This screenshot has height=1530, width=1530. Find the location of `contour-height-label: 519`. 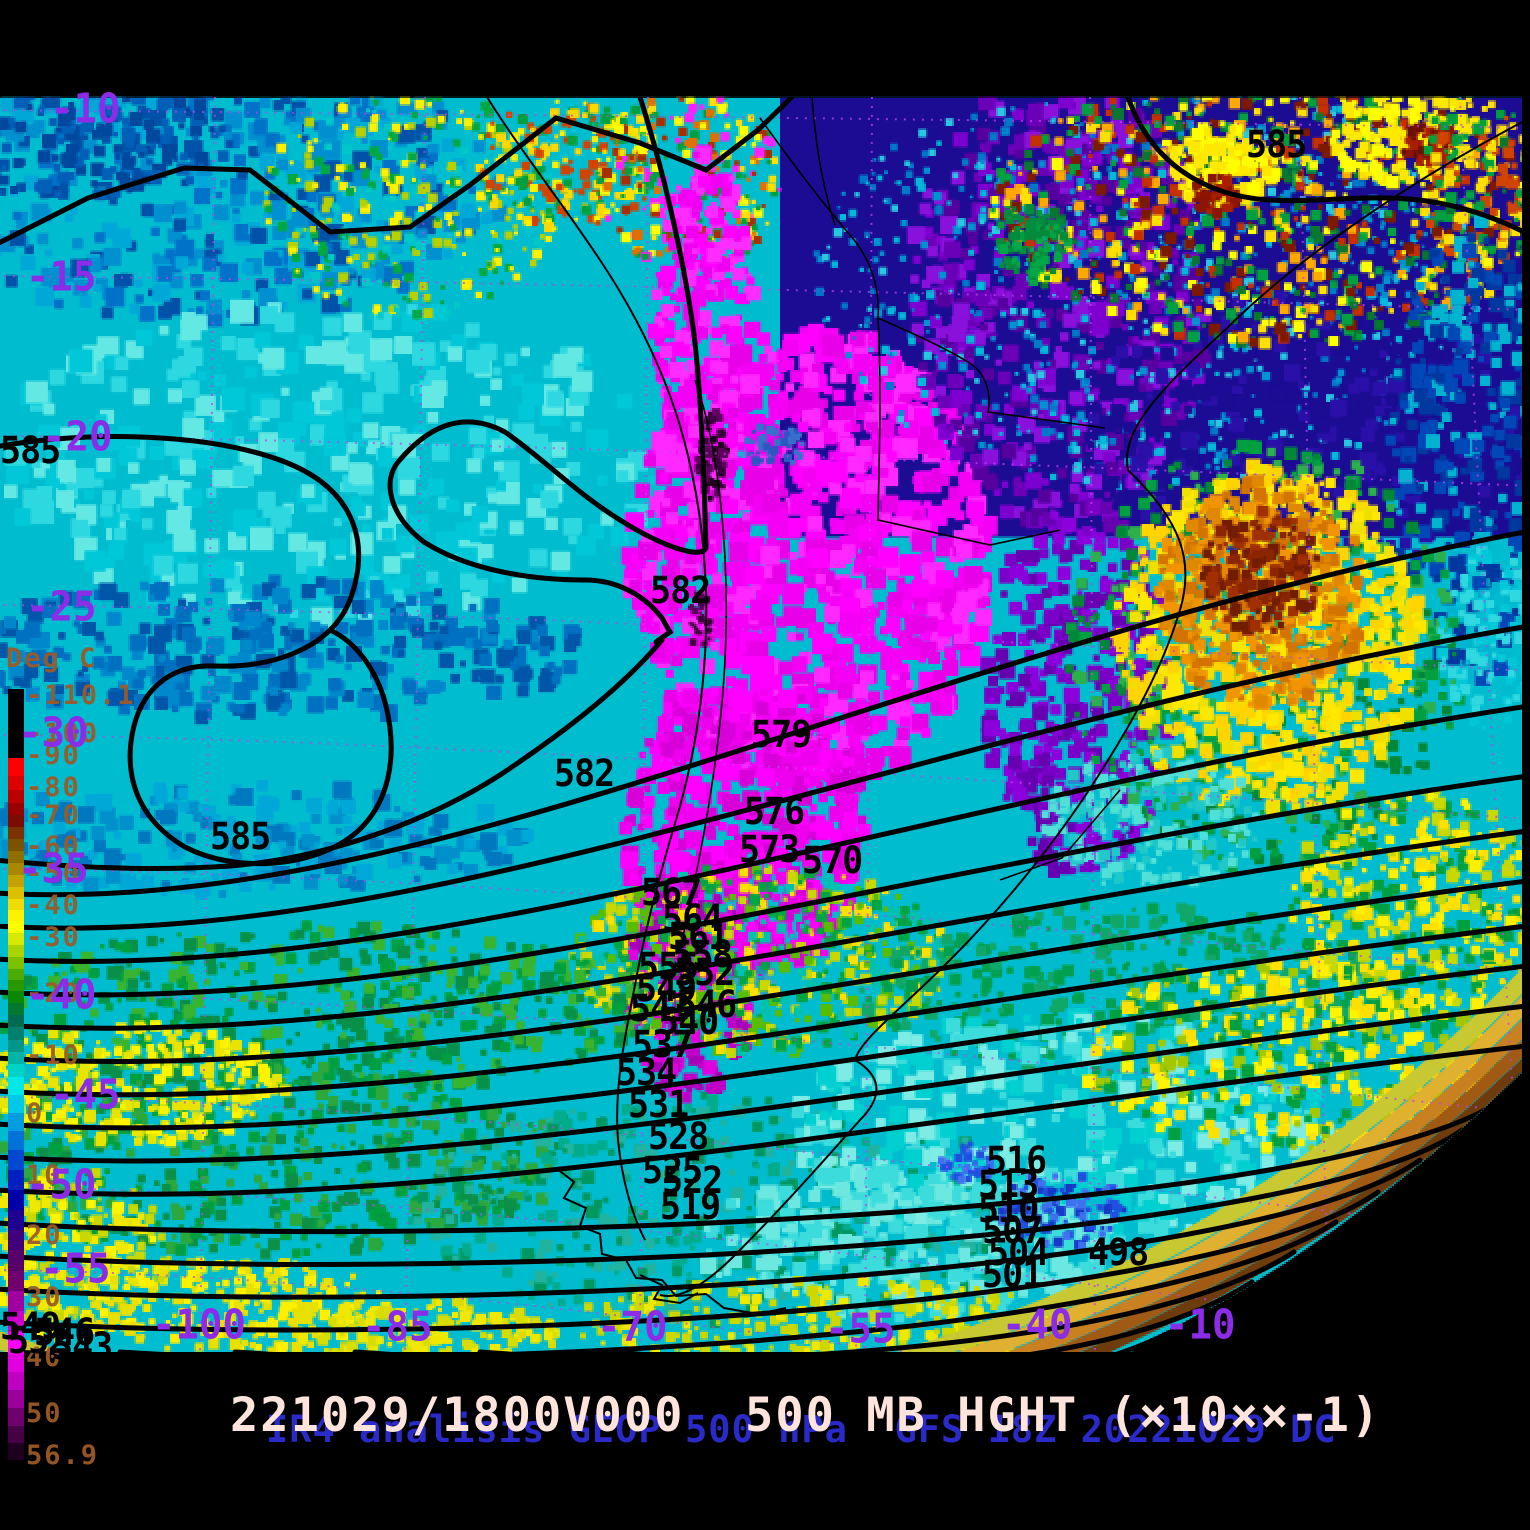

contour-height-label: 519 is located at coordinates (690, 1207).